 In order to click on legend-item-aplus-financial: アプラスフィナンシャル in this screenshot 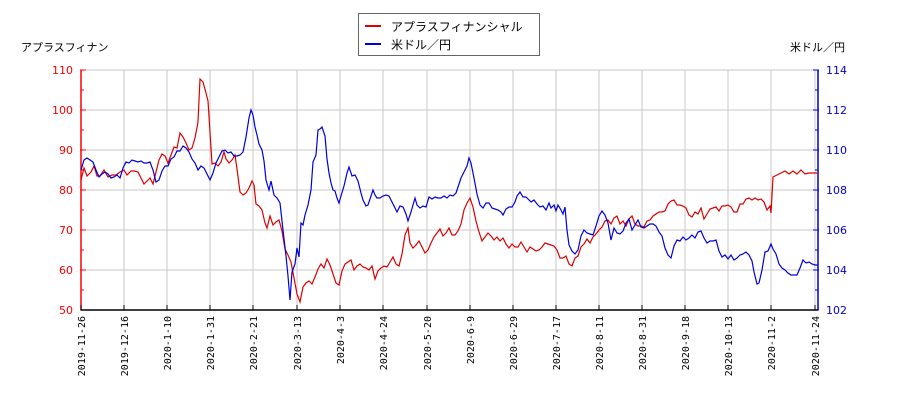, I will do `click(444, 26)`.